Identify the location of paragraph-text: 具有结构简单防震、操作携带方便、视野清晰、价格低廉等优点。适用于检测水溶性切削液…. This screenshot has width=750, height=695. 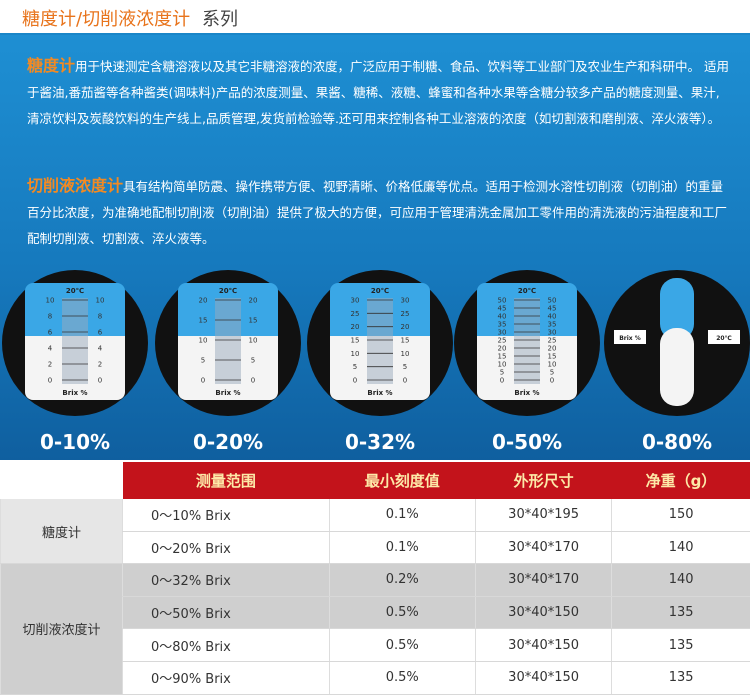
(377, 212).